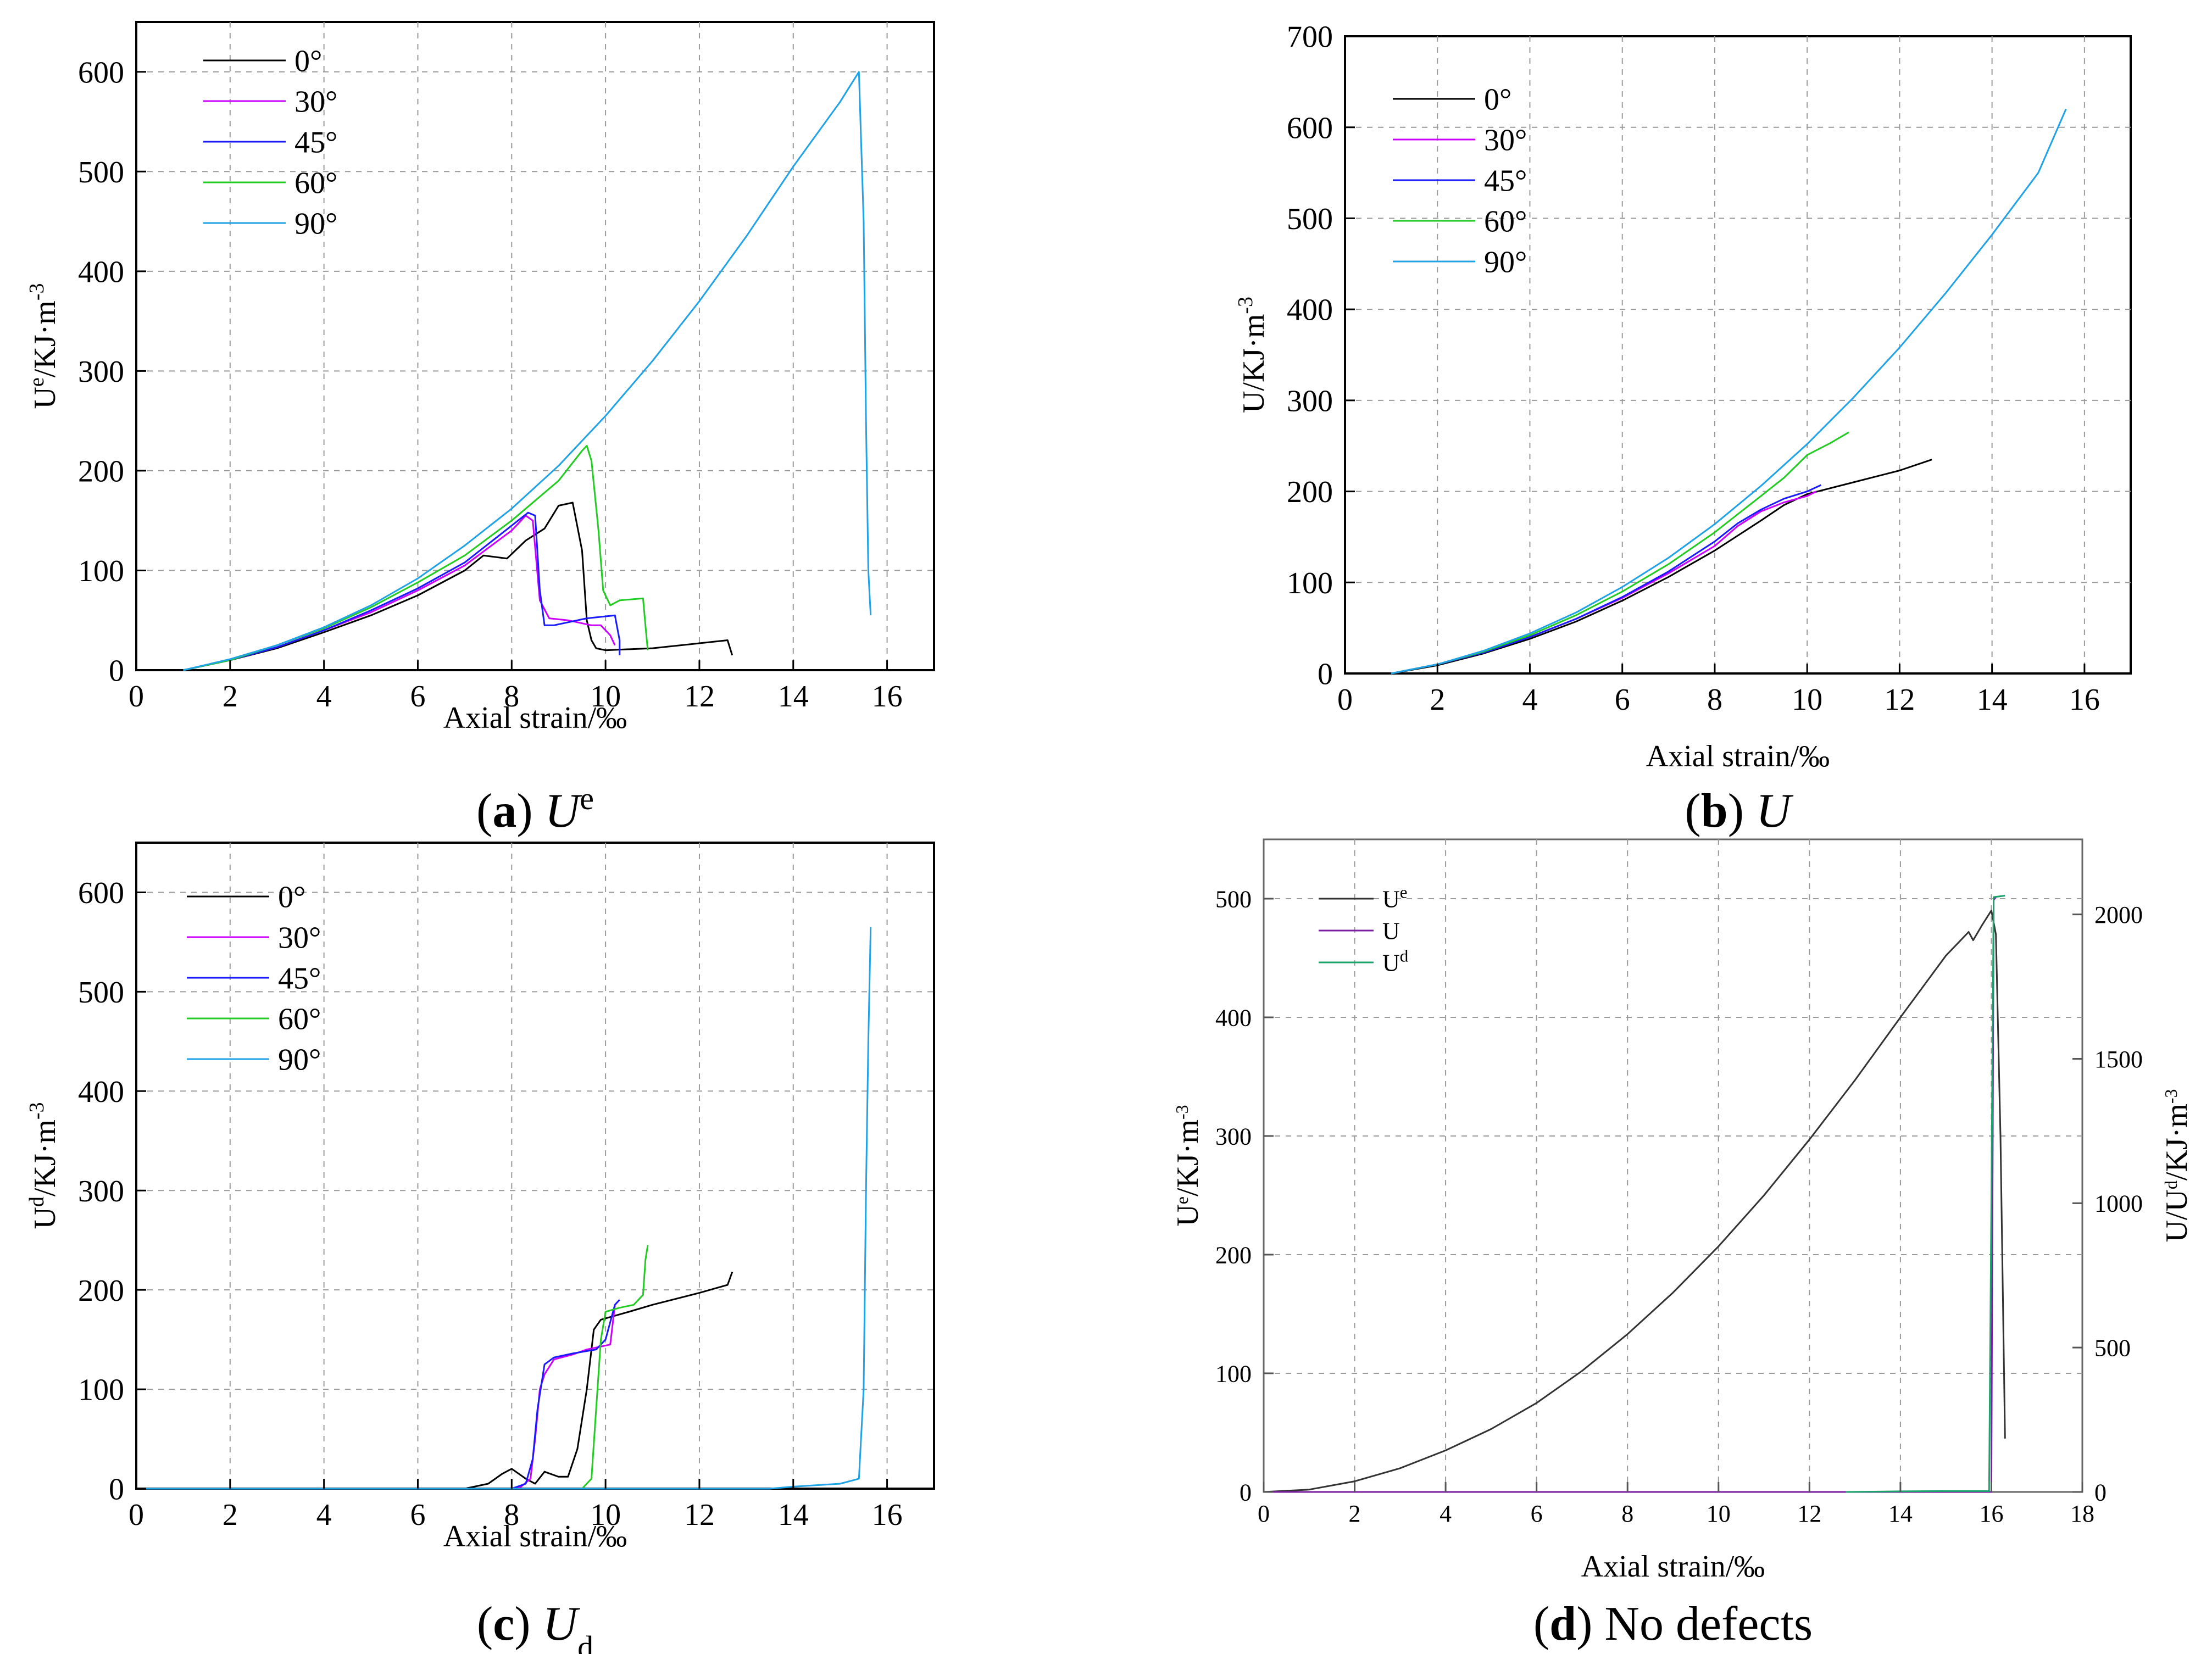 The height and width of the screenshot is (1654, 2212). Describe the element at coordinates (315, 102) in the screenshot. I see `legend-label: 30°` at that location.